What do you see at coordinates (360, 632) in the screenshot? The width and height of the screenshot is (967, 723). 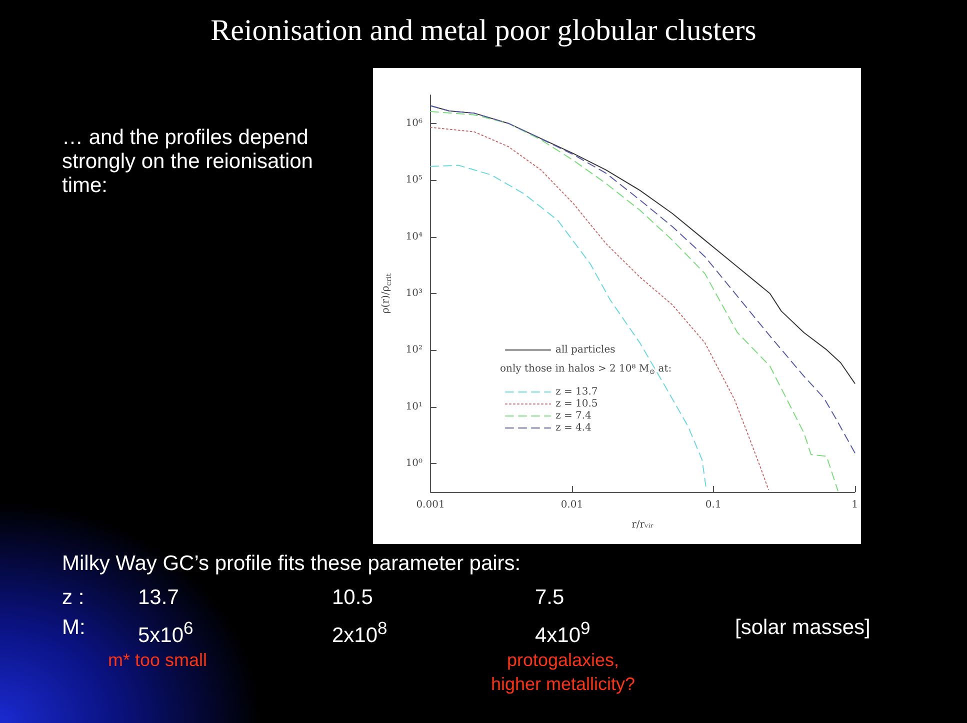 I see `text: 2x10$^{8}$` at bounding box center [360, 632].